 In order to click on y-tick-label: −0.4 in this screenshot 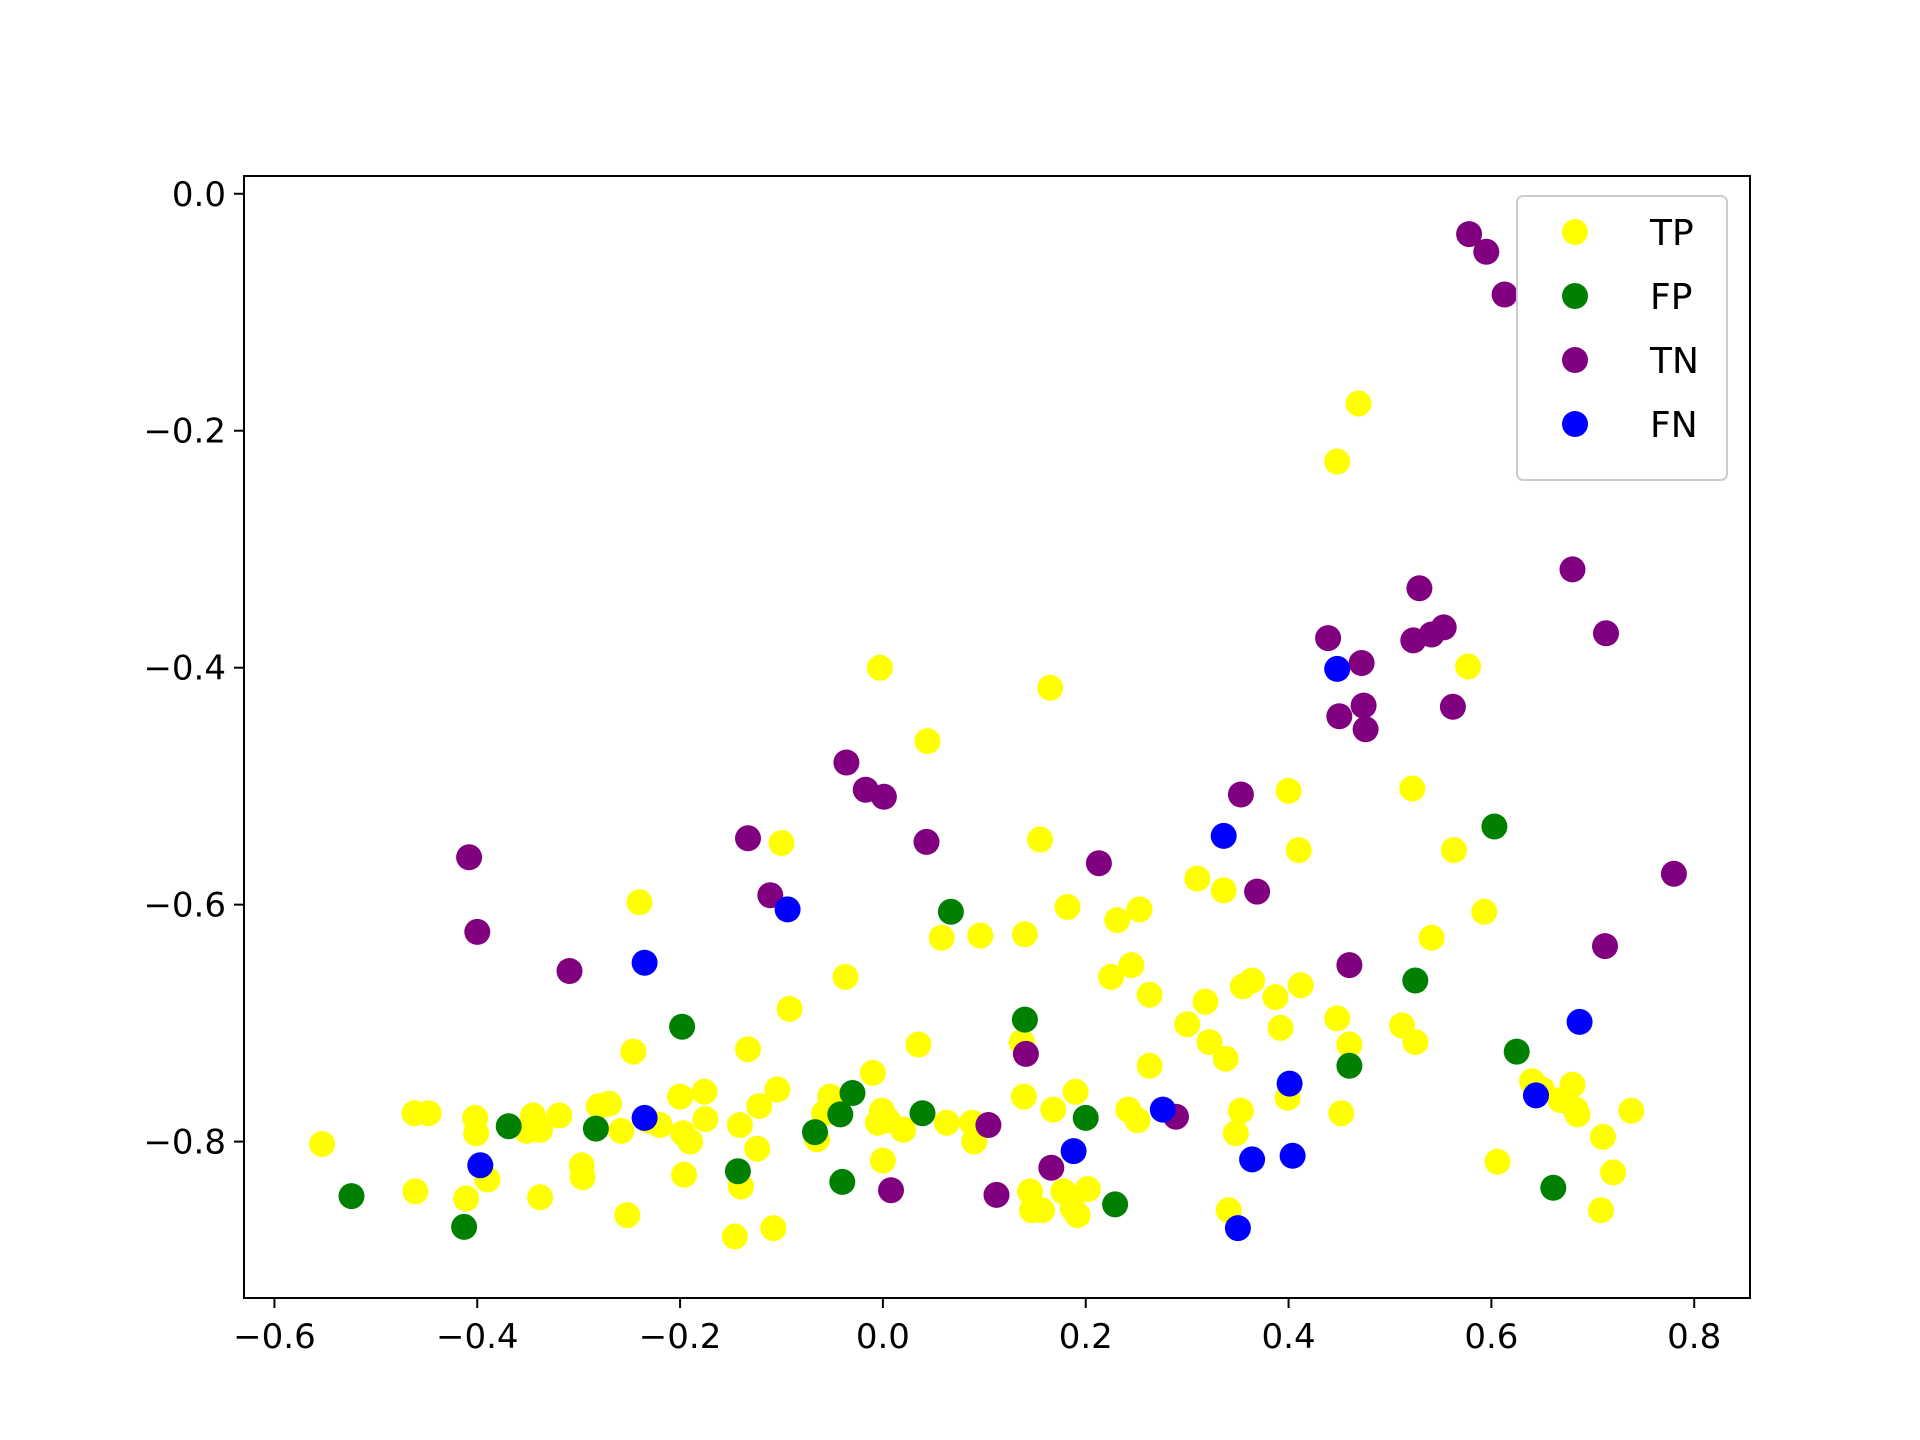, I will do `click(184, 669)`.